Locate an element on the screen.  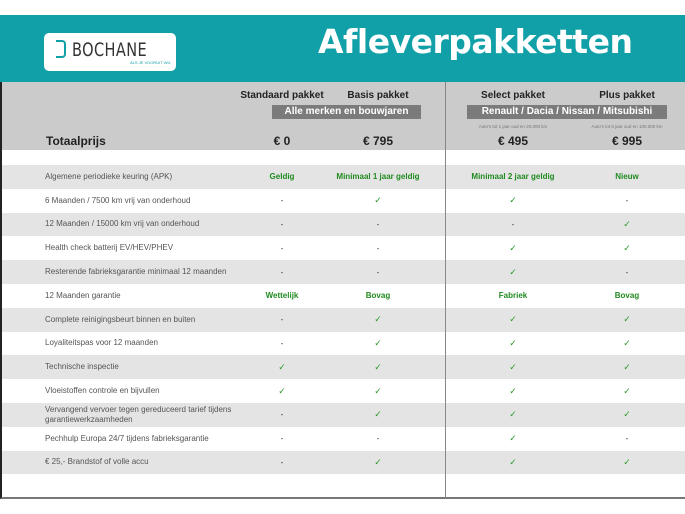
table-row: Health check batterij EV/HEV/PHEV - - ✓ ✓ is located at coordinates (343, 248).